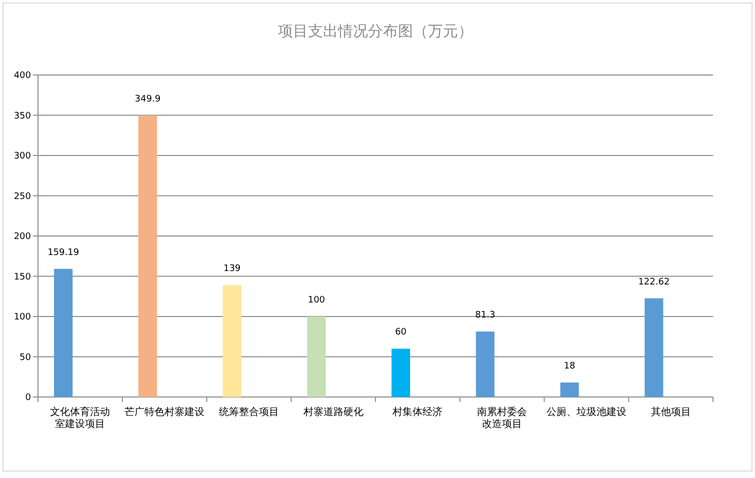  I want to click on data-label: 159.19, so click(64, 253).